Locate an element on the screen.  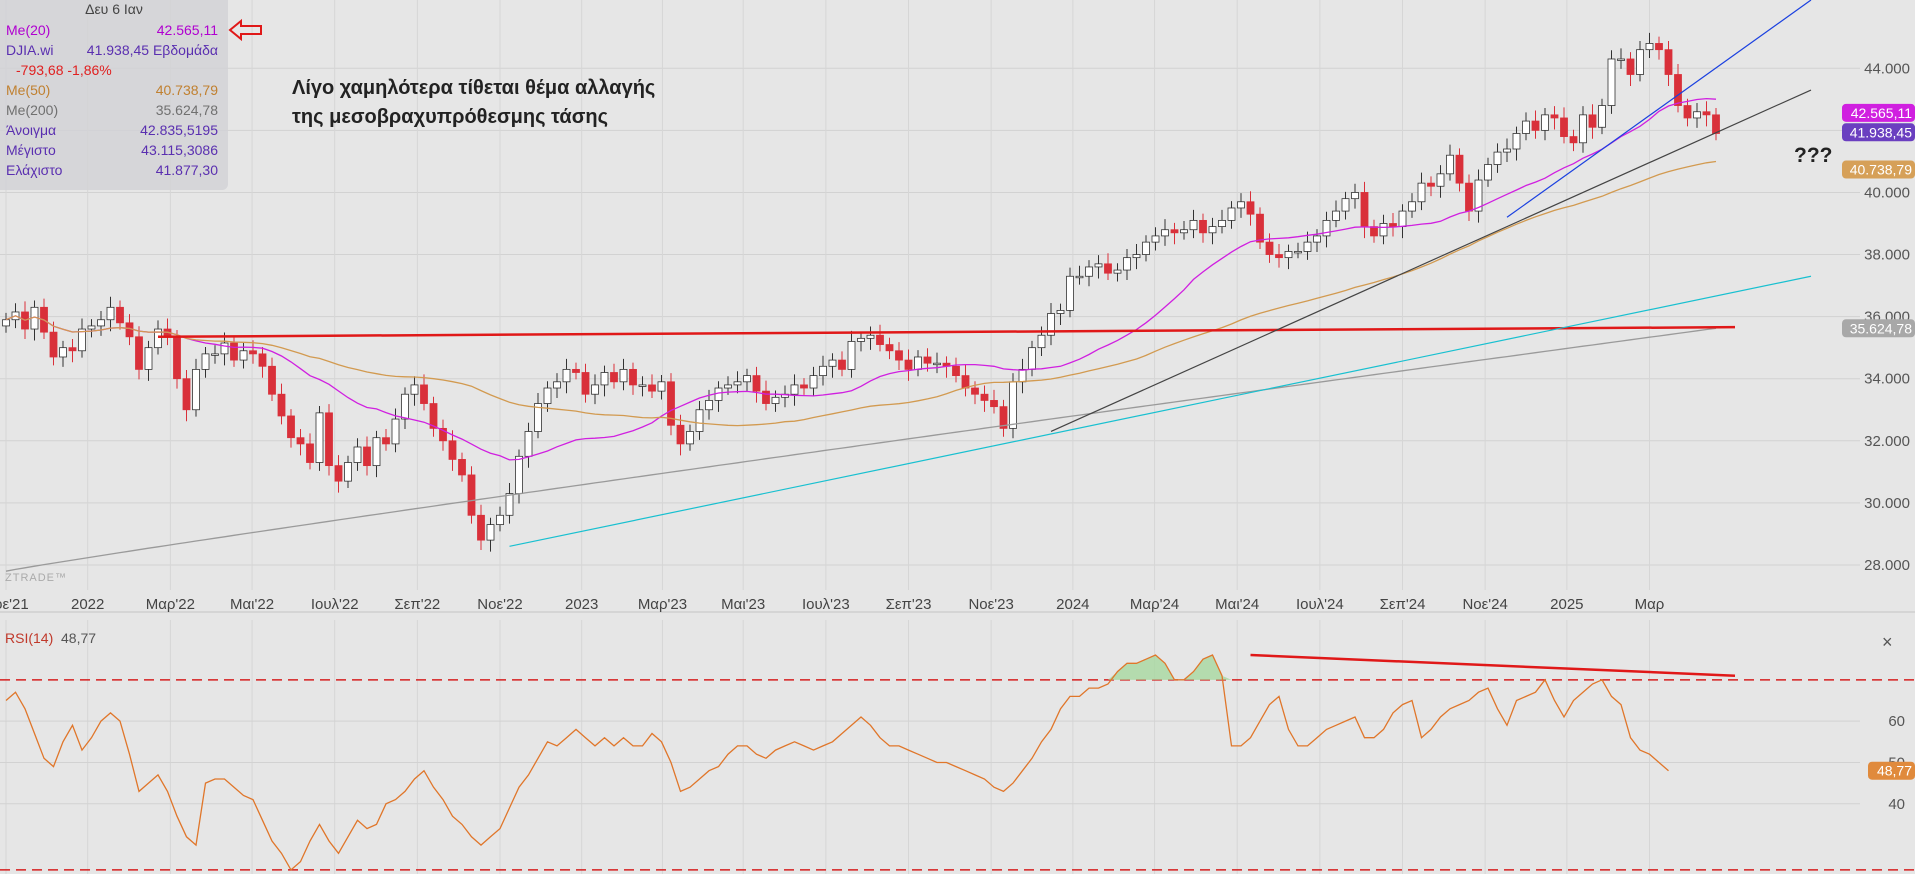
price-tag: 41.938,45 is located at coordinates (1878, 132).